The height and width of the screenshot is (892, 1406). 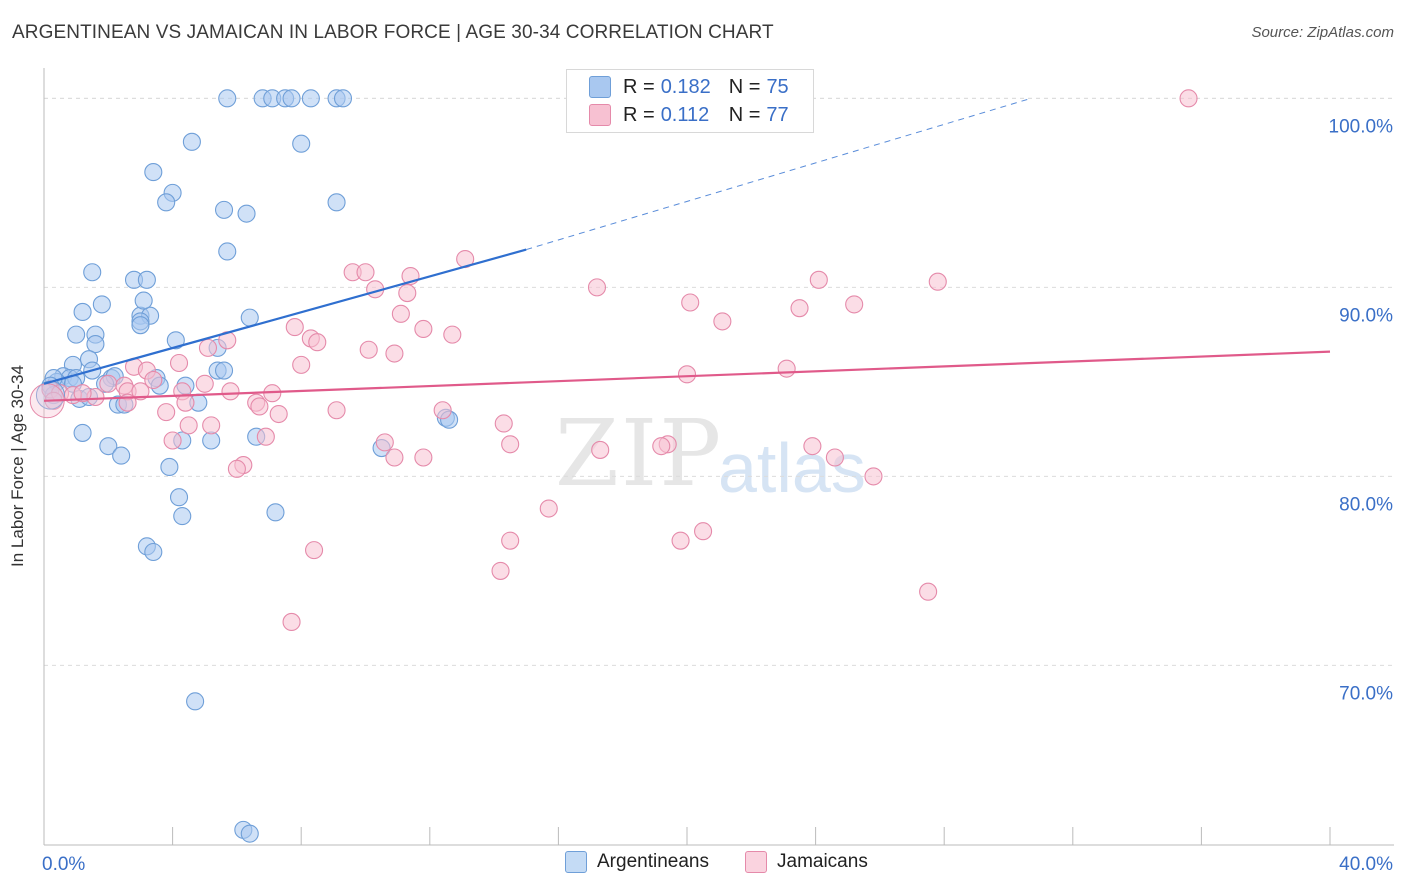 What do you see at coordinates (600, 87) in the screenshot?
I see `legend-swatch-argentineans` at bounding box center [600, 87].